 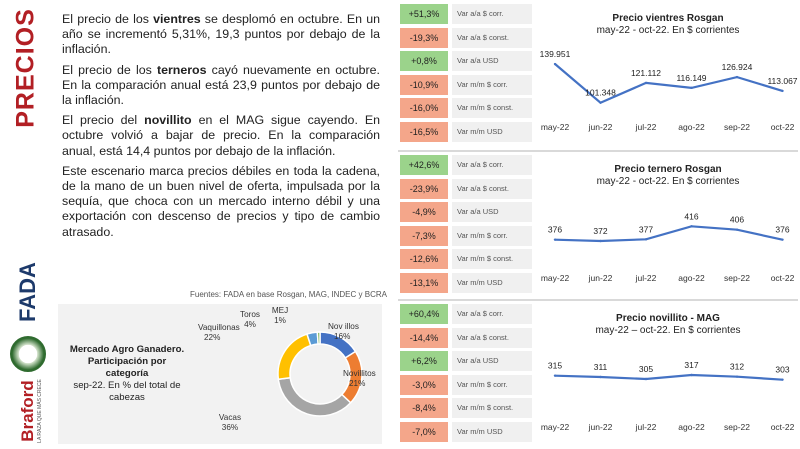 What do you see at coordinates (250, 314) in the screenshot?
I see `slice-name-label: Toros` at bounding box center [250, 314].